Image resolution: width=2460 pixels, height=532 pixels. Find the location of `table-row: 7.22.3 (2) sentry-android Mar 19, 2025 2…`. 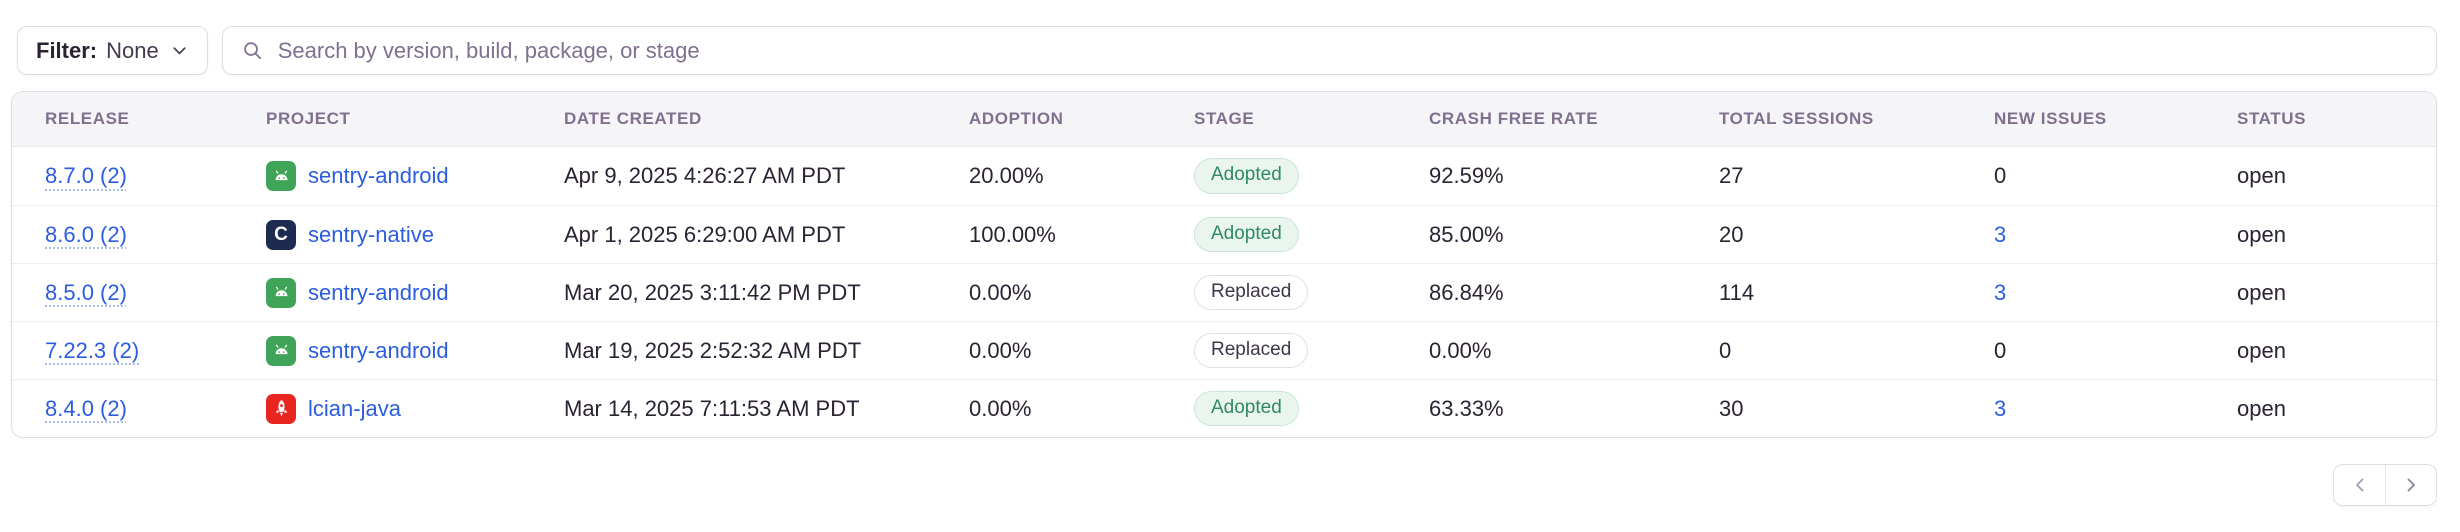

table-row: 7.22.3 (2) sentry-android Mar 19, 2025 2… is located at coordinates (1224, 350).